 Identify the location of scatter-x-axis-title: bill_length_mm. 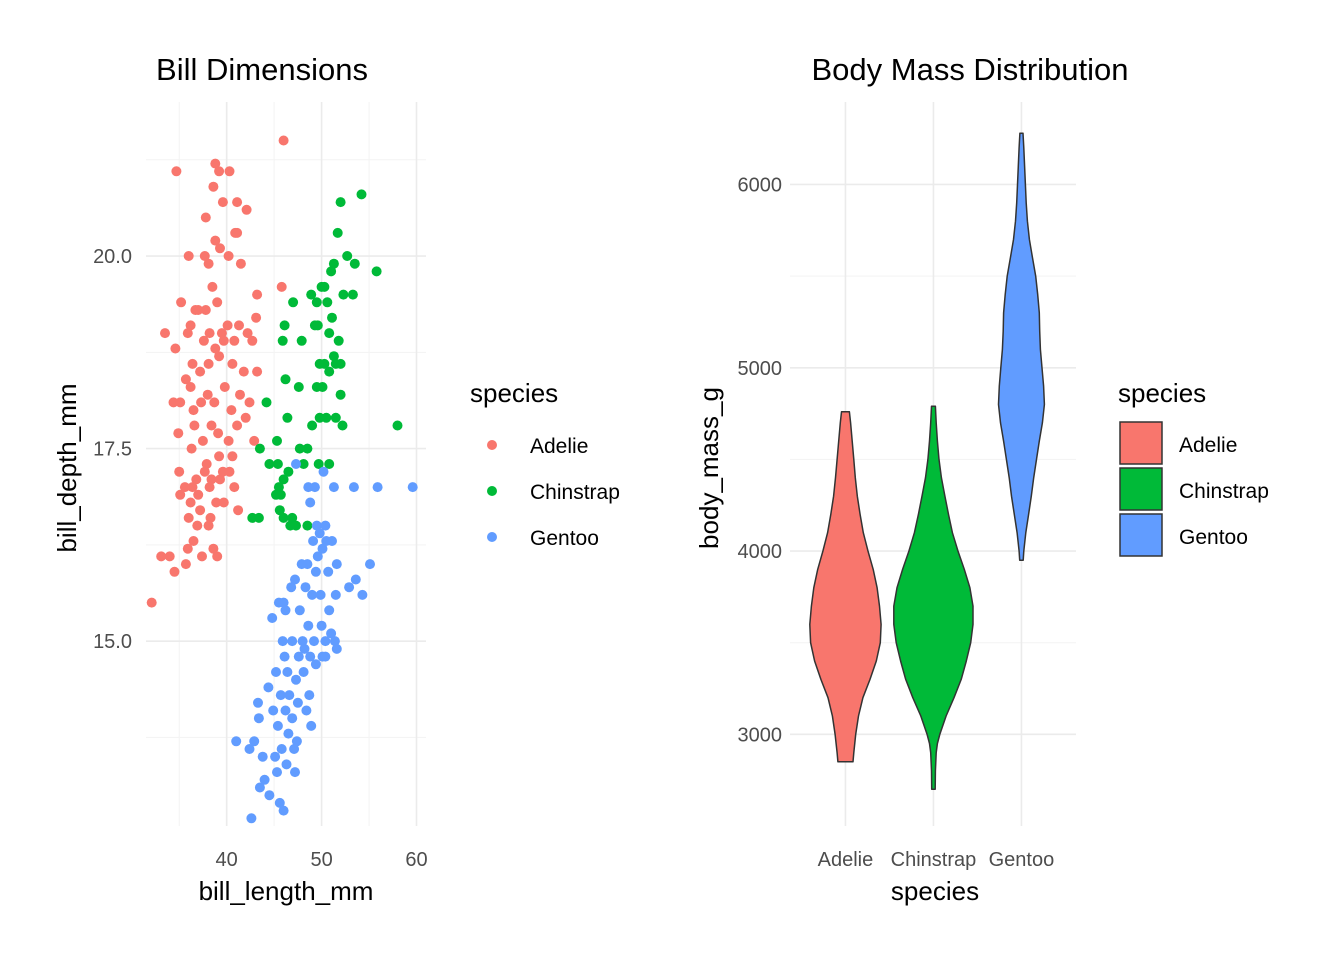
(286, 891).